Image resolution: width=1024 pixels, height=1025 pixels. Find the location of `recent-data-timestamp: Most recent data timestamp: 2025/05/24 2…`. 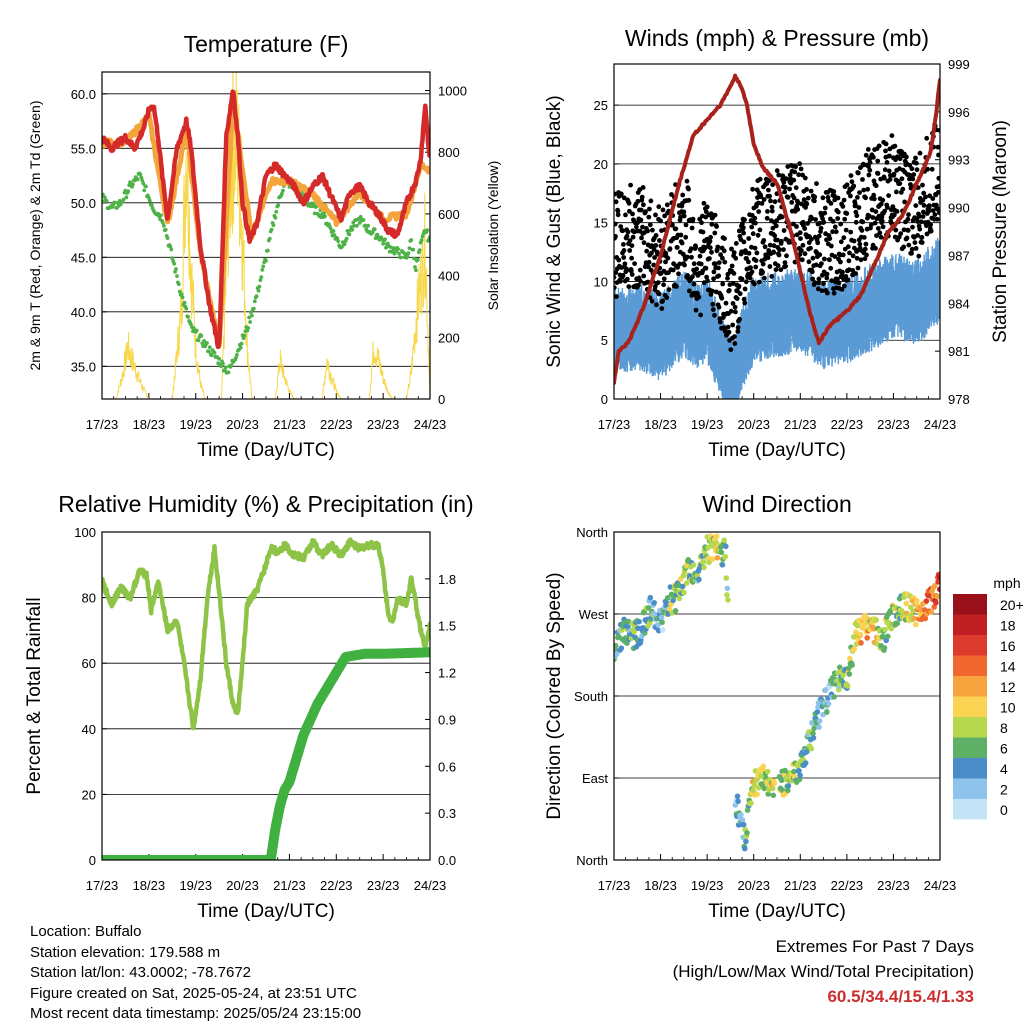

recent-data-timestamp: Most recent data timestamp: 2025/05/24 2… is located at coordinates (196, 1013).